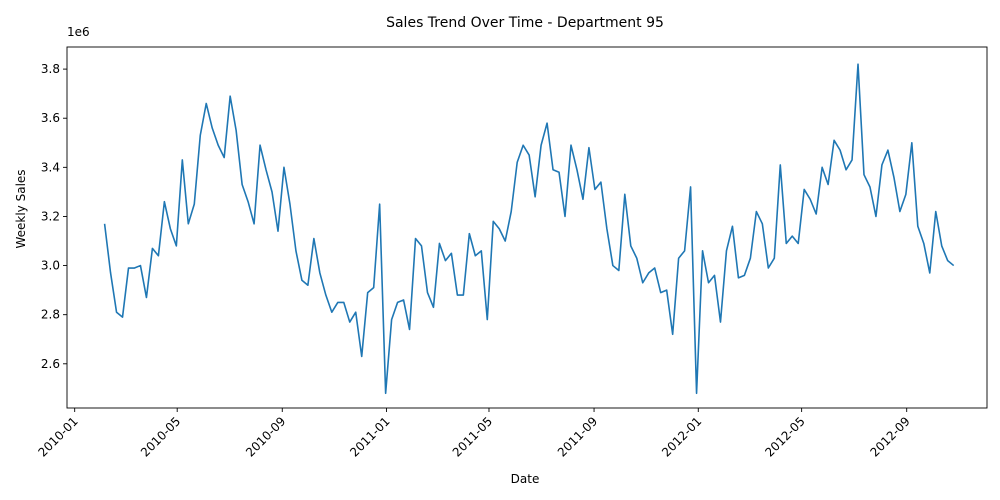 This screenshot has height=500, width=1000. Describe the element at coordinates (525, 479) in the screenshot. I see `x-axis-label: Date` at that location.